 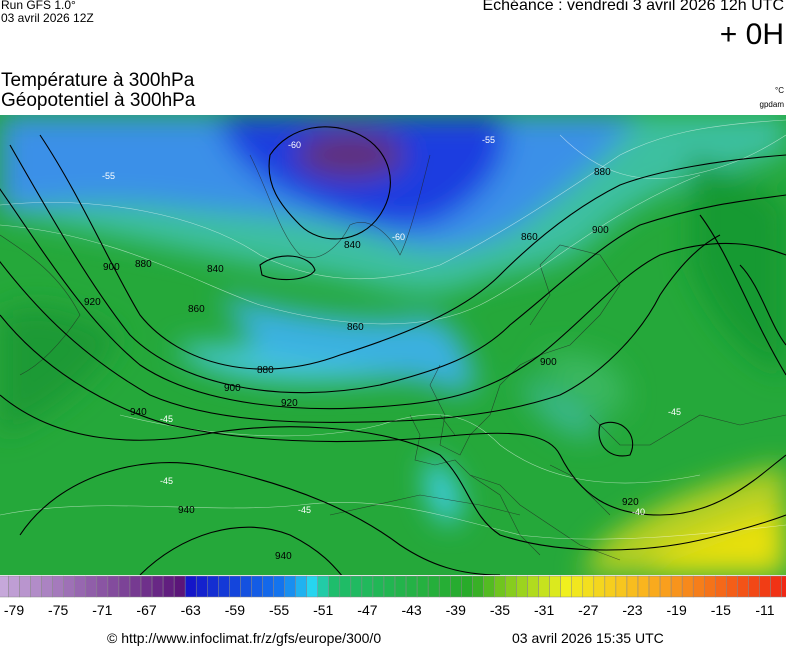 What do you see at coordinates (146, 610) in the screenshot?
I see `scale-label: -67` at bounding box center [146, 610].